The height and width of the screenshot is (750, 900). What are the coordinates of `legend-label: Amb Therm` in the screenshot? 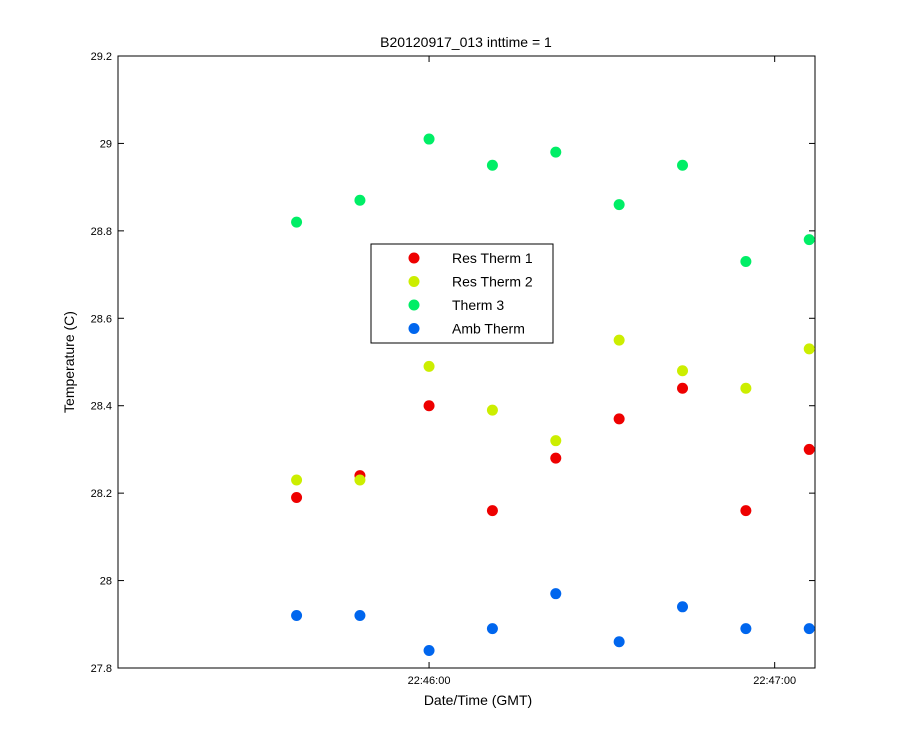 It's located at (488, 329).